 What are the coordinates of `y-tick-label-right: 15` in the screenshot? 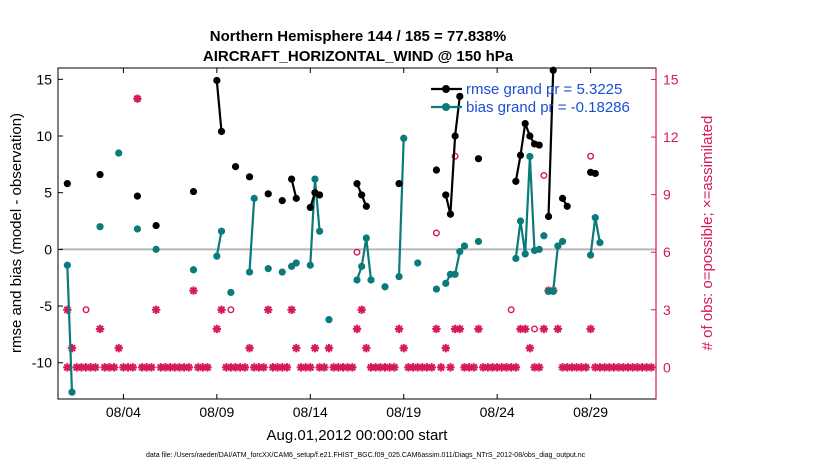 It's located at (671, 80).